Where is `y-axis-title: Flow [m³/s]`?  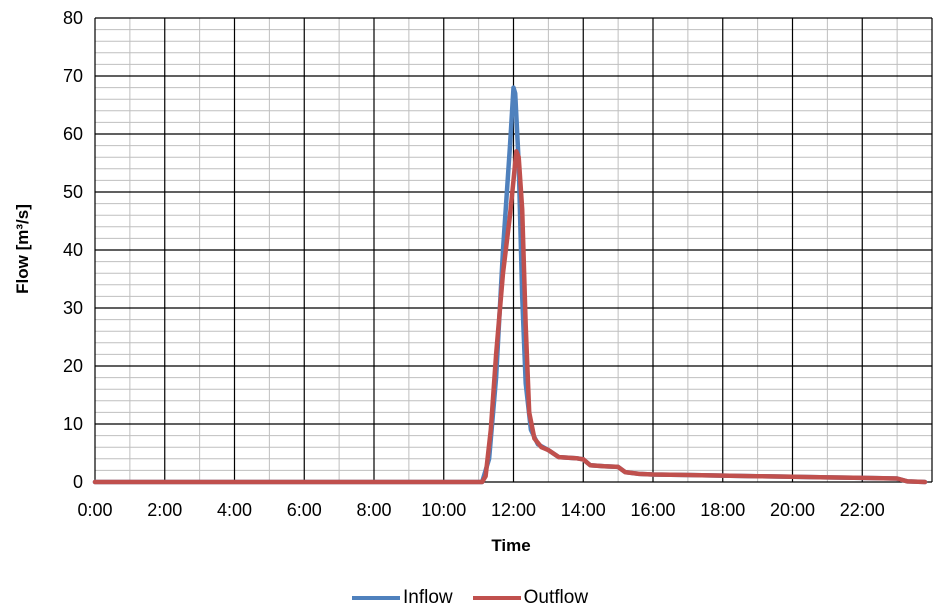 y-axis-title: Flow [m³/s] is located at coordinates (22, 249).